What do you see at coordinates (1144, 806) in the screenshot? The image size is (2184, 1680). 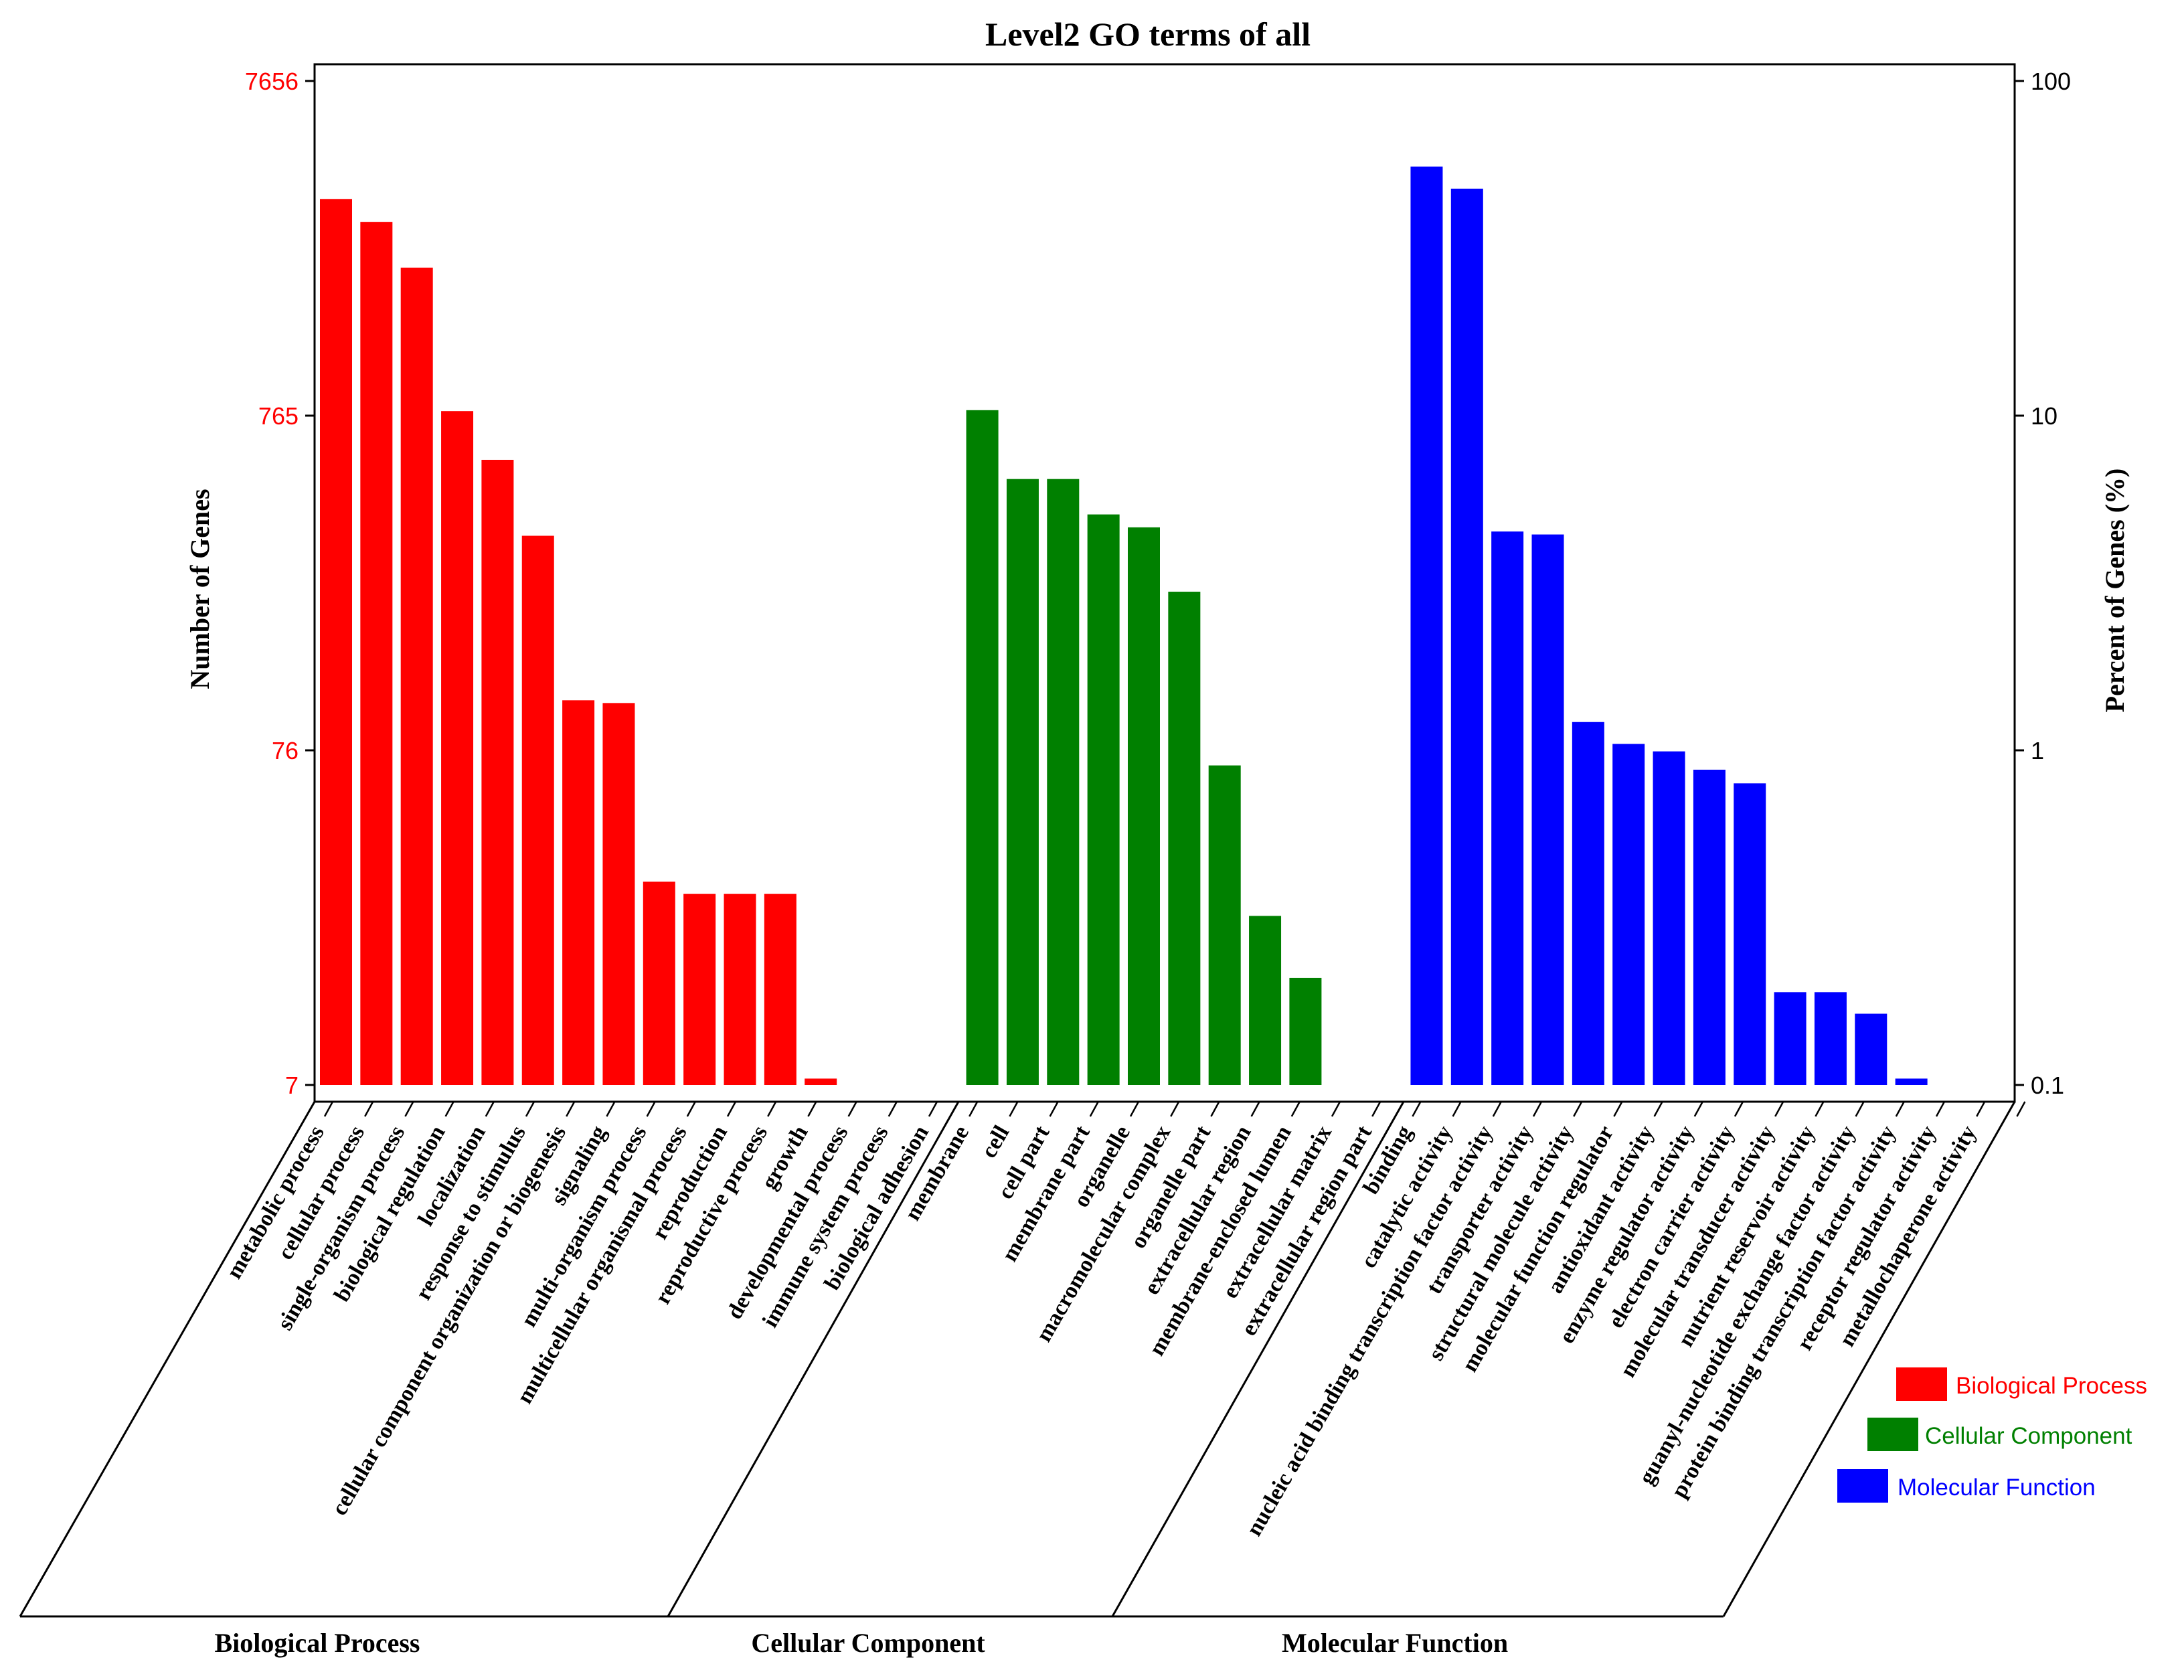 I see `bar-organelle` at bounding box center [1144, 806].